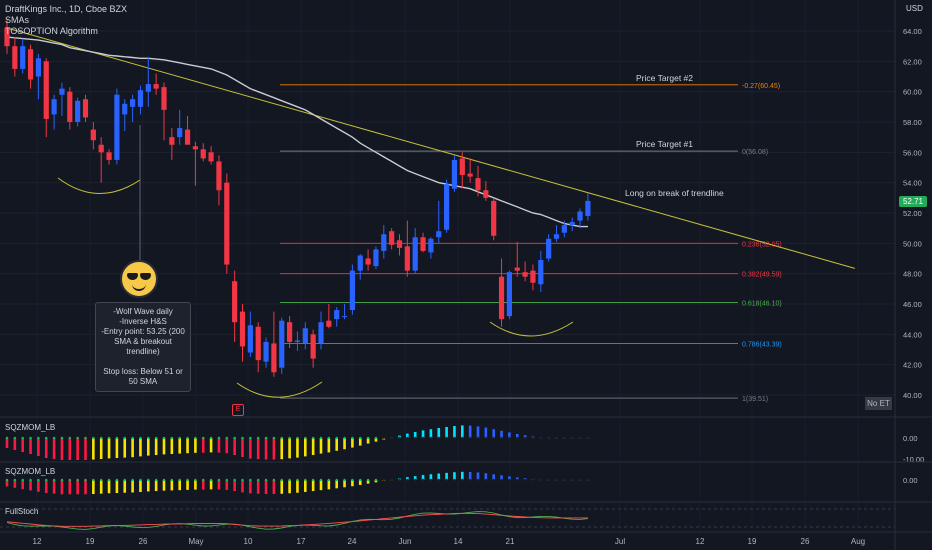 This screenshot has height=550, width=932. What do you see at coordinates (914, 8) in the screenshot?
I see `currency-label: USD` at bounding box center [914, 8].